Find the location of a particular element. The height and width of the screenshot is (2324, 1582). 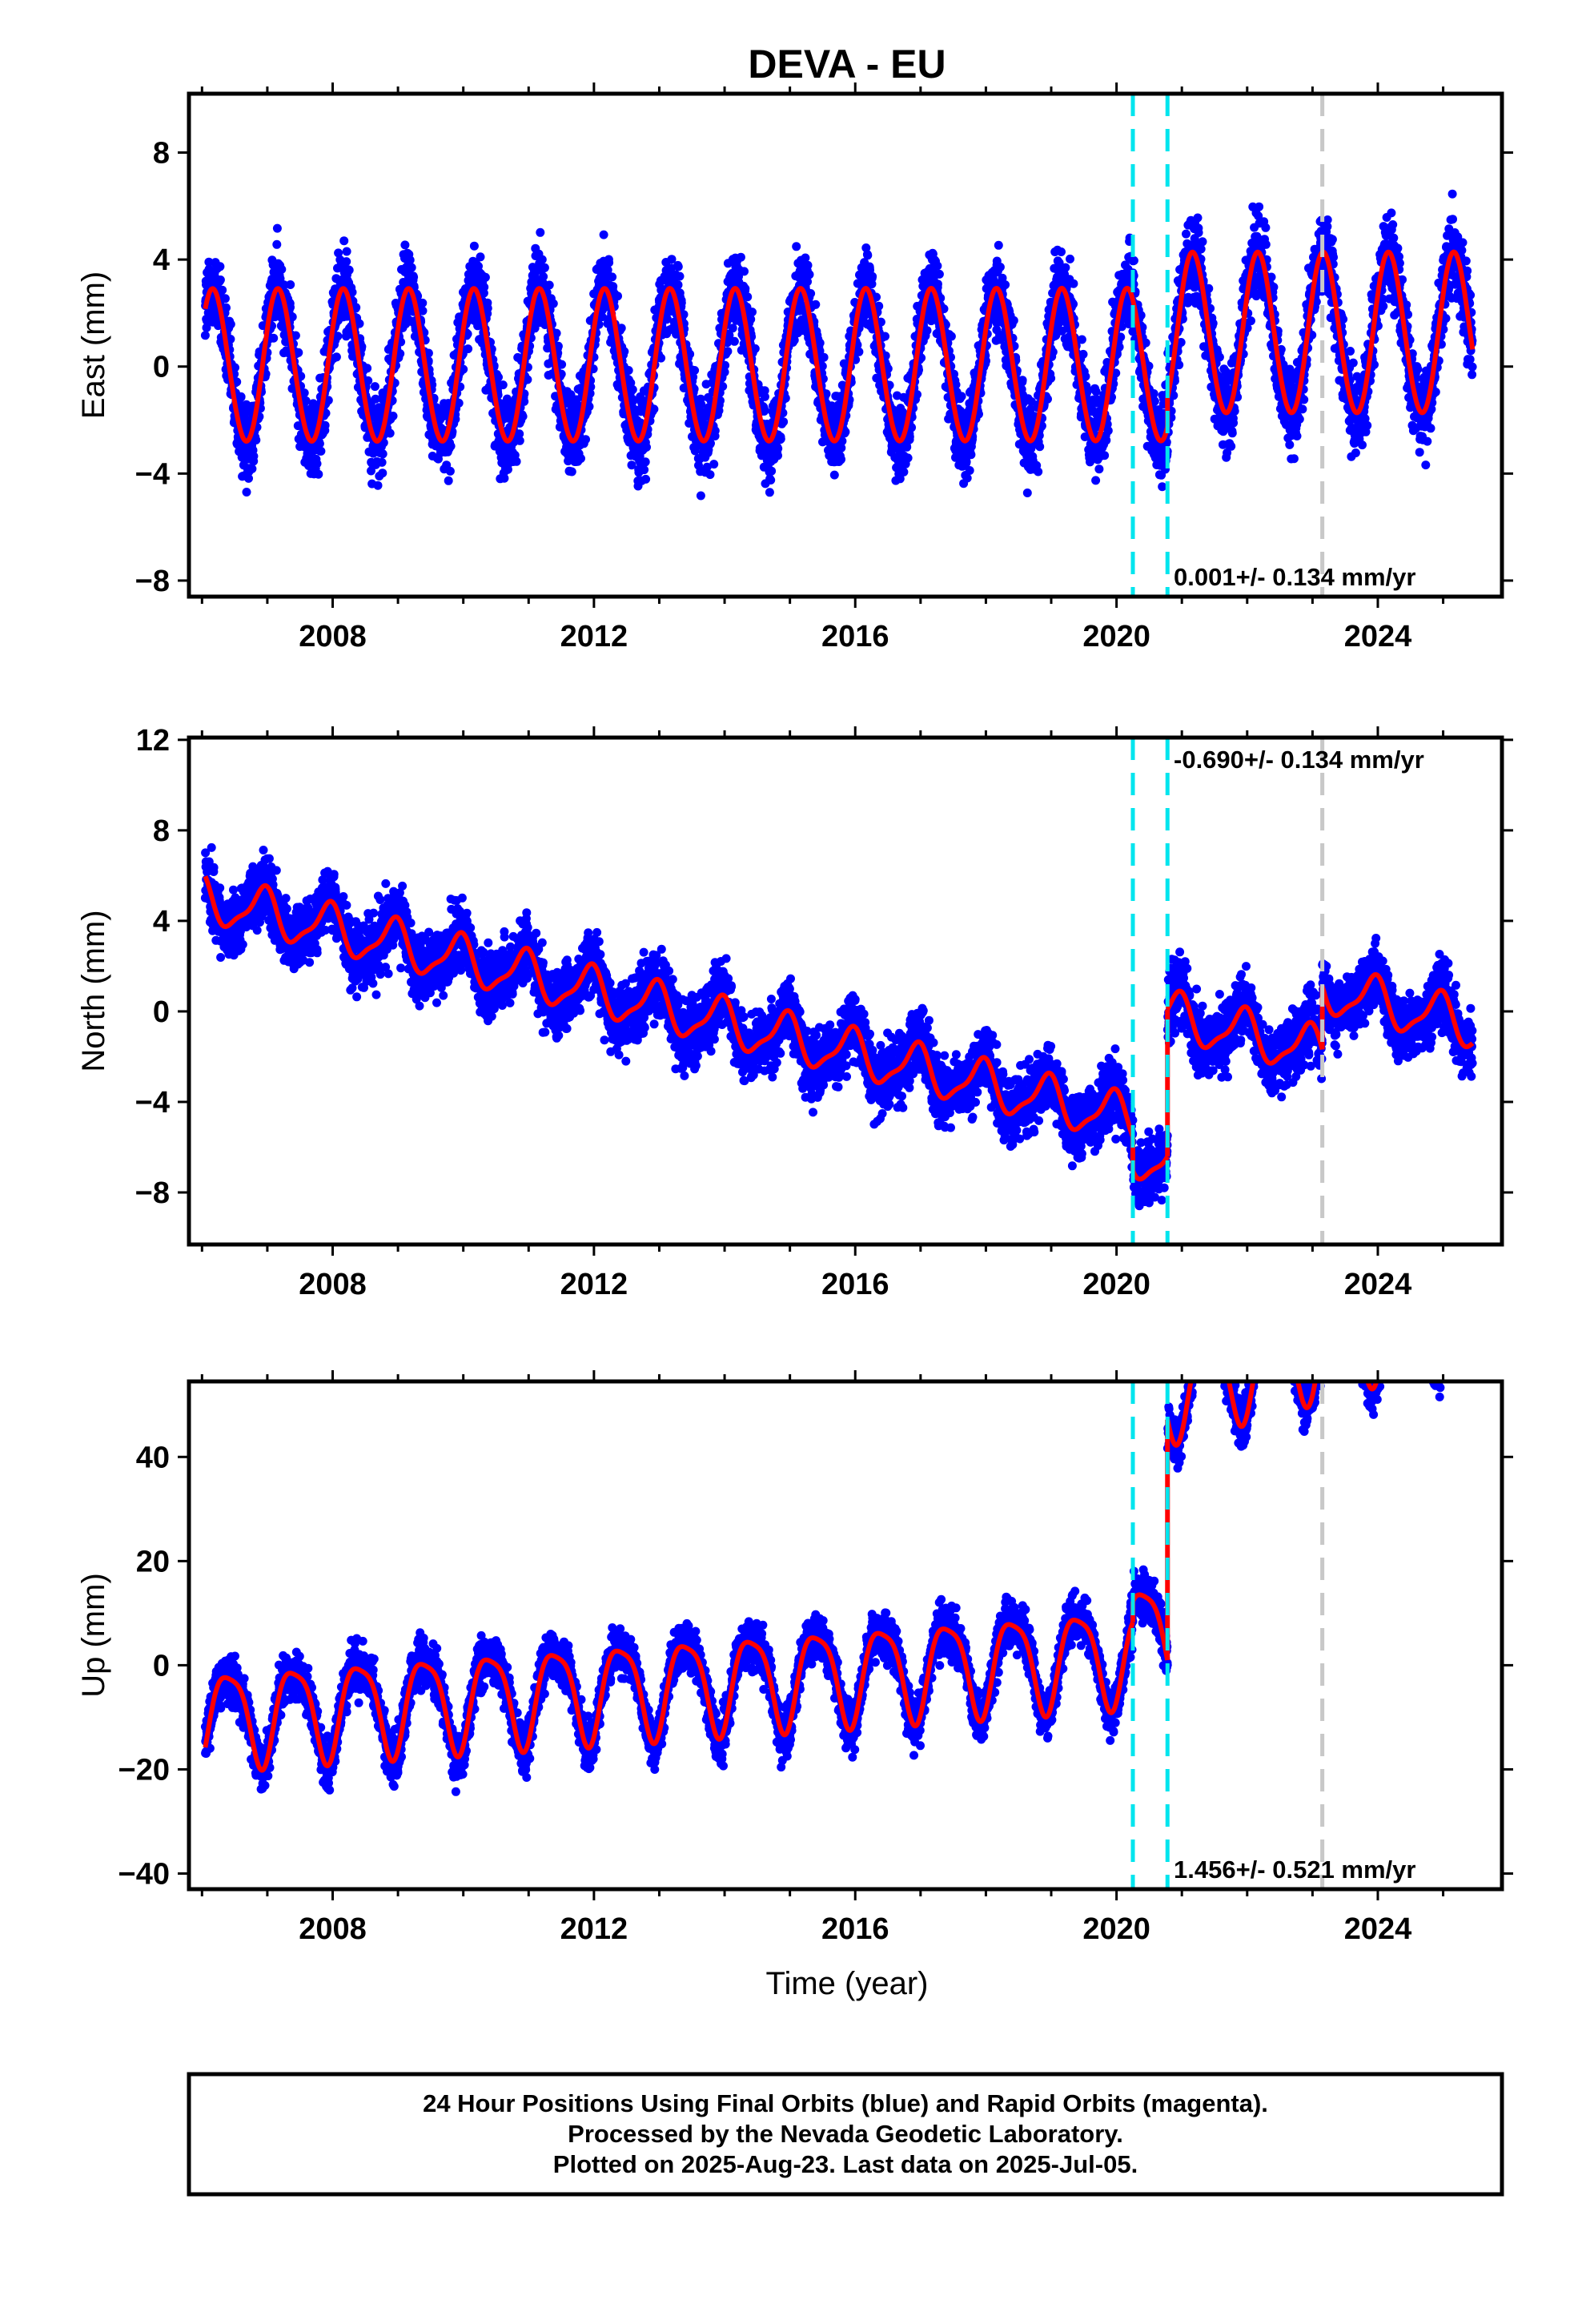

east-data-points is located at coordinates (839, 345).